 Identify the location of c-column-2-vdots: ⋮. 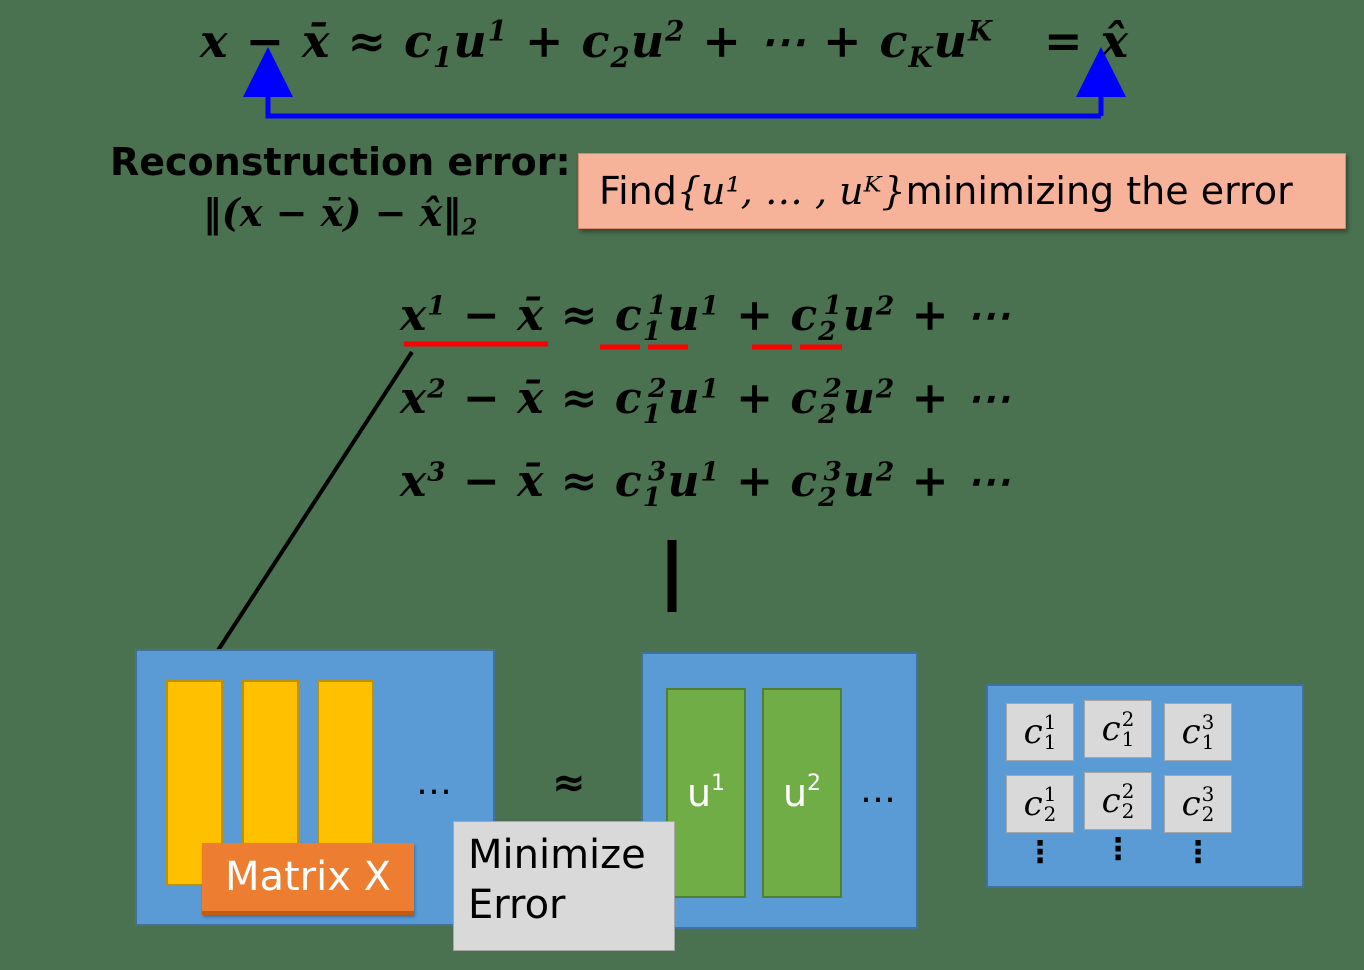
(1118, 849).